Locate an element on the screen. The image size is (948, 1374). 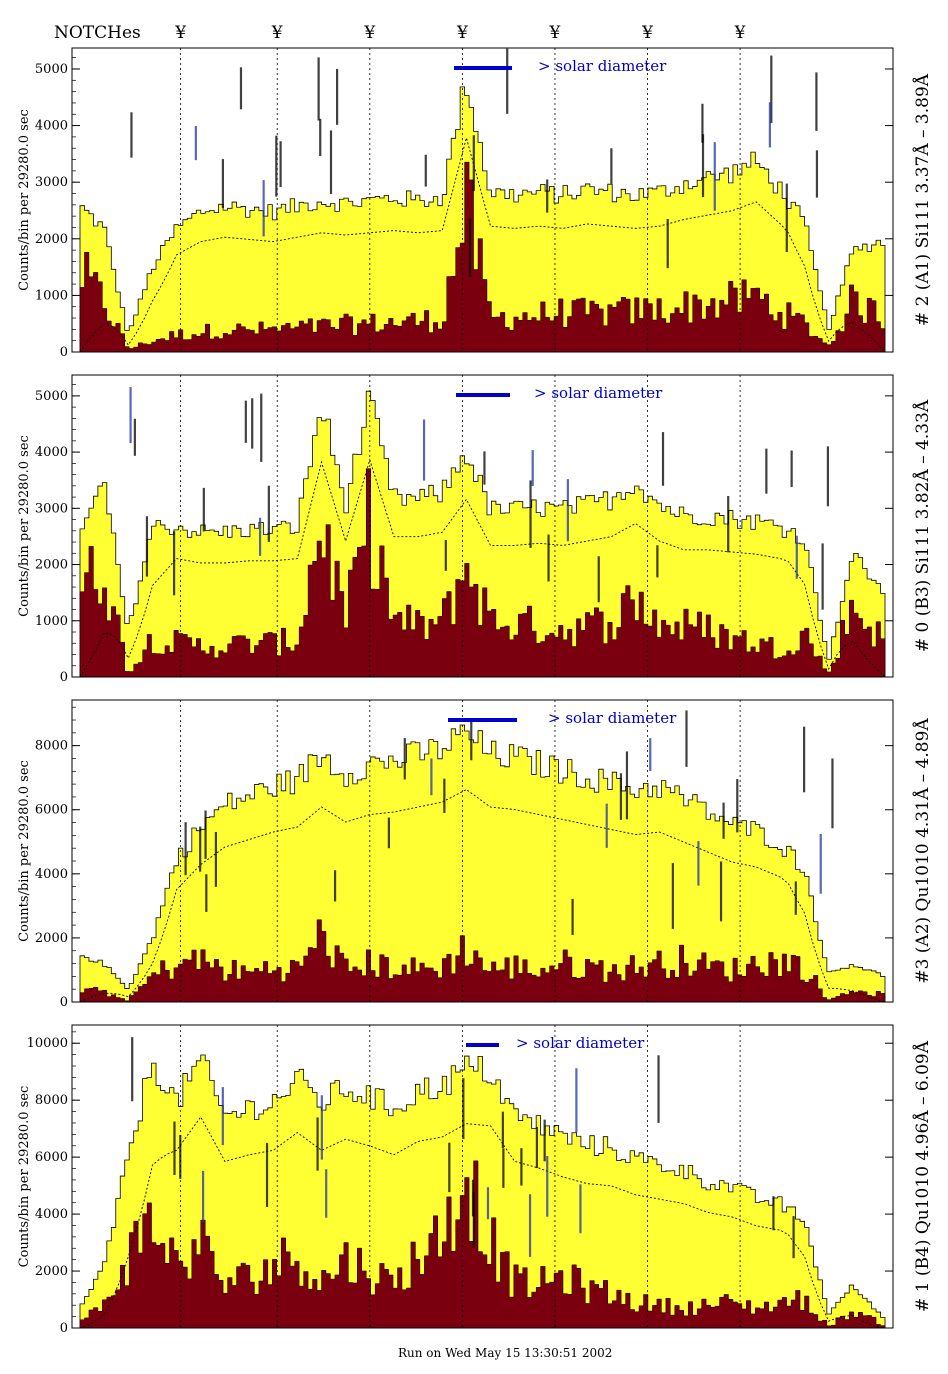
detector-label: # 2 (A1) Si111 3.37Å – 3.89Å is located at coordinates (922, 199).